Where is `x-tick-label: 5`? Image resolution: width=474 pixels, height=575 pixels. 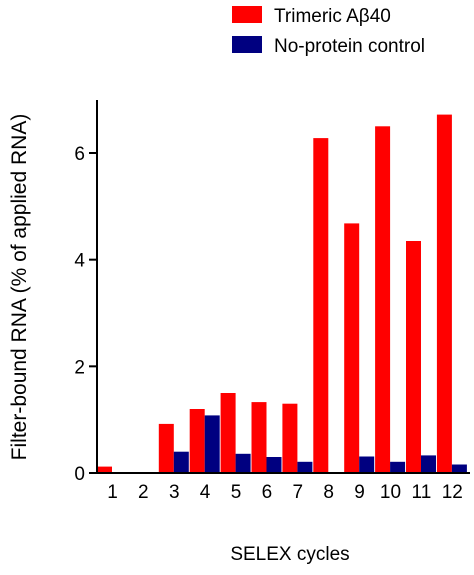 x-tick-label: 5 is located at coordinates (236, 492).